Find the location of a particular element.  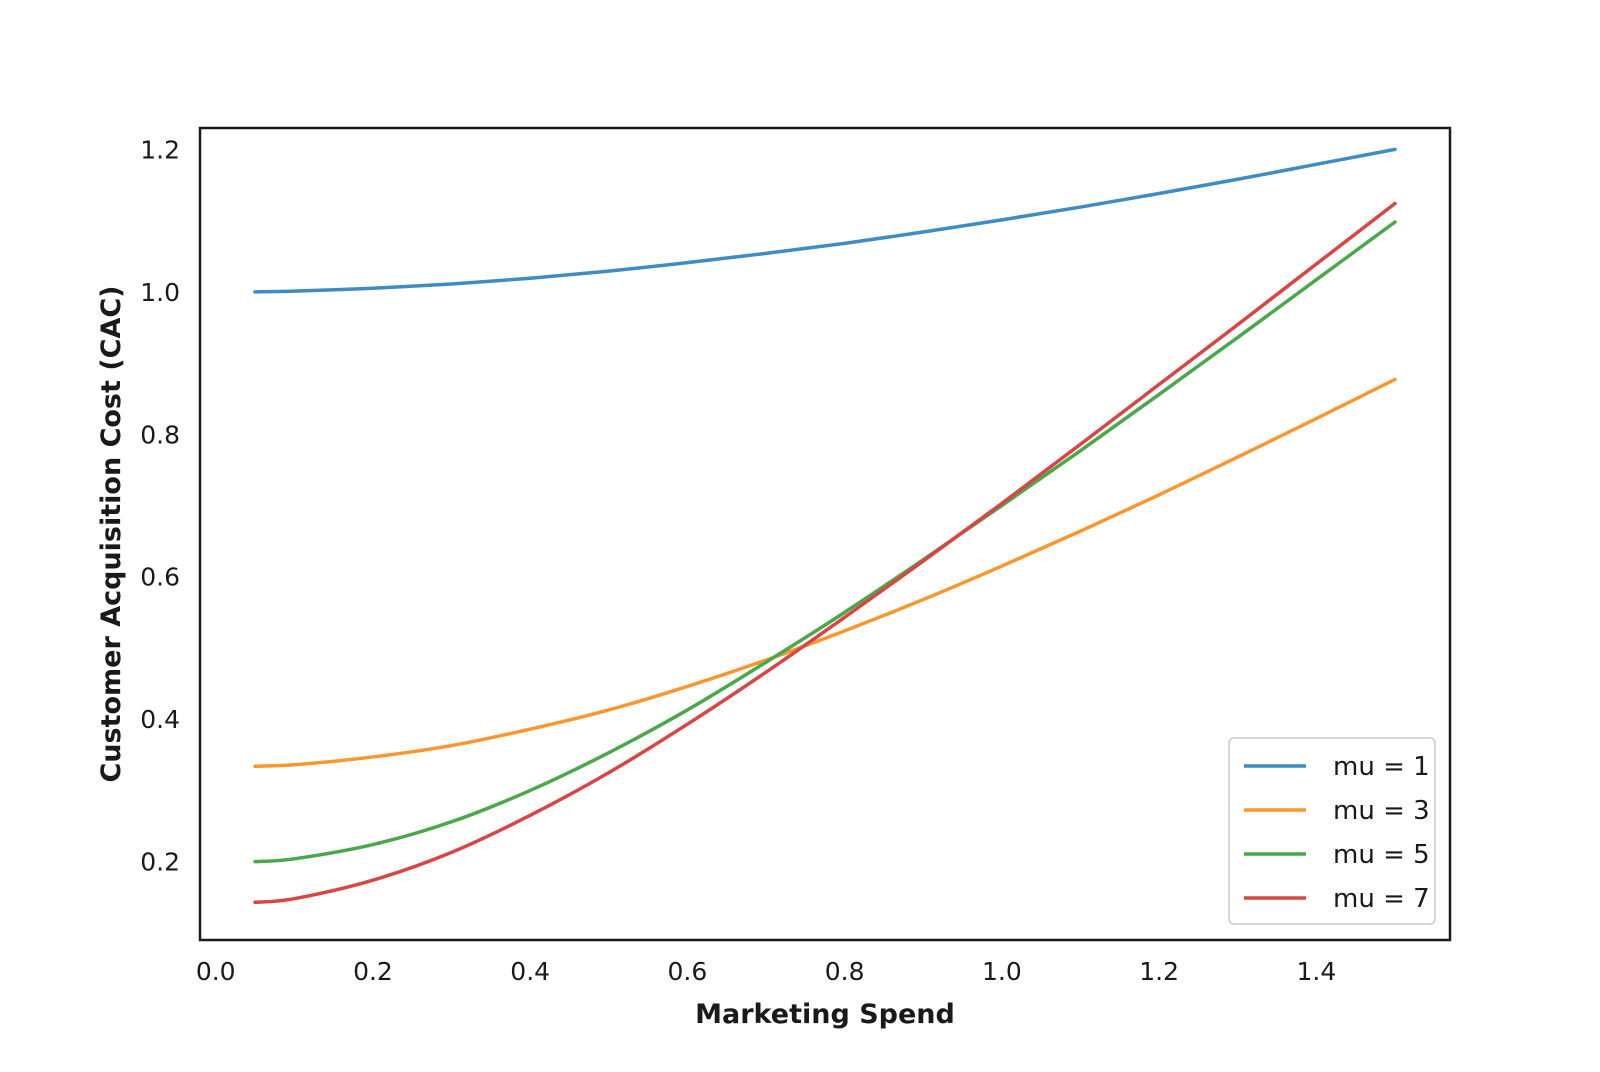

x-tick-label: 1.0 is located at coordinates (1002, 971).